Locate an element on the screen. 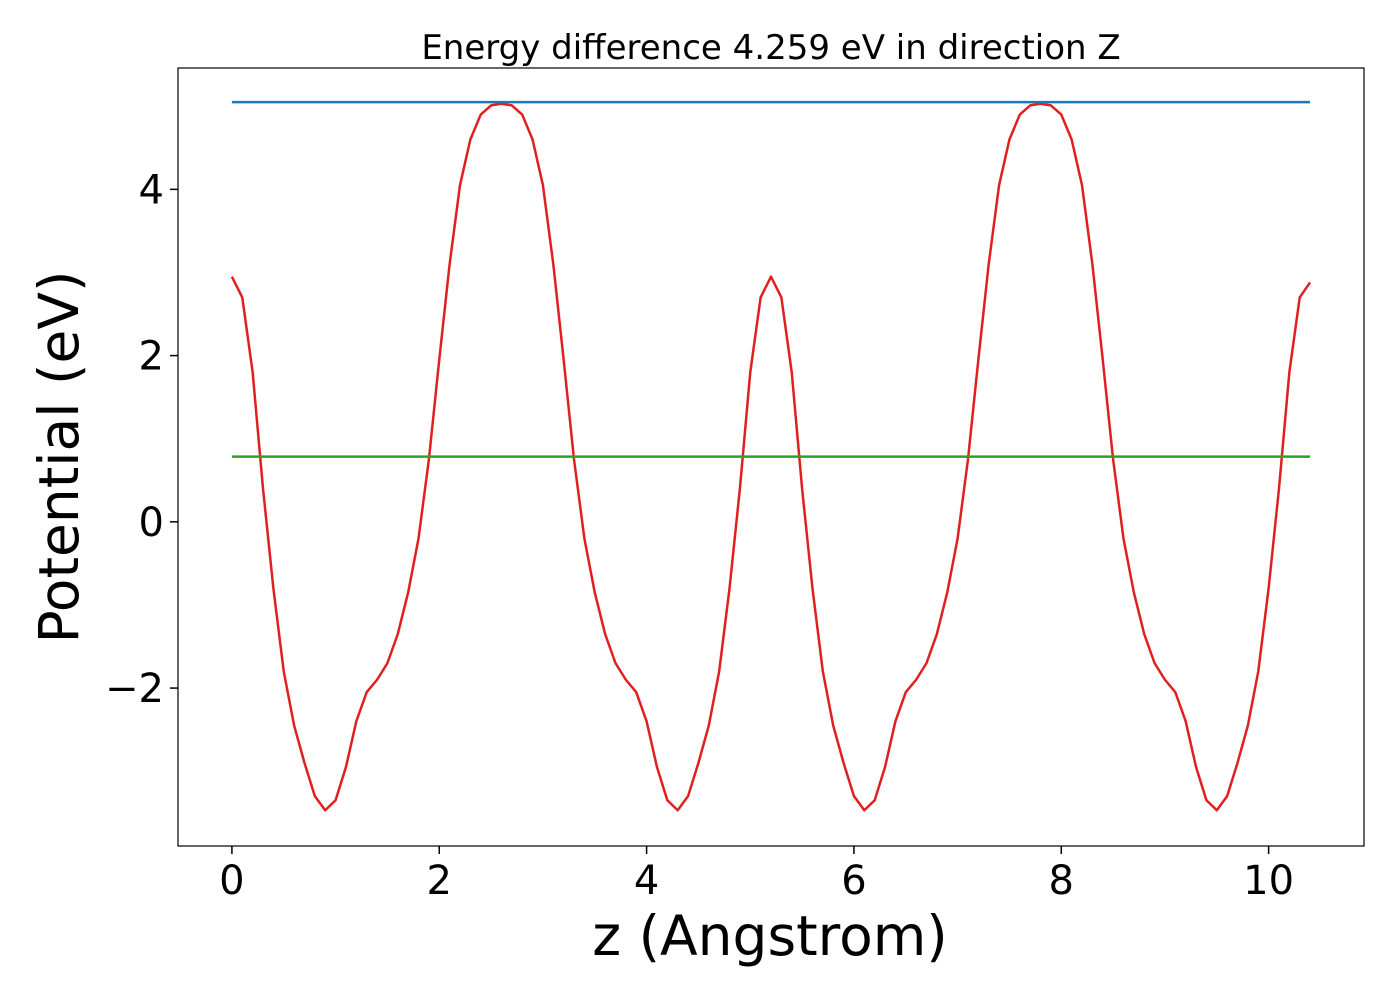 The width and height of the screenshot is (1400, 1000). x-tick-label: 10 is located at coordinates (1268, 881).